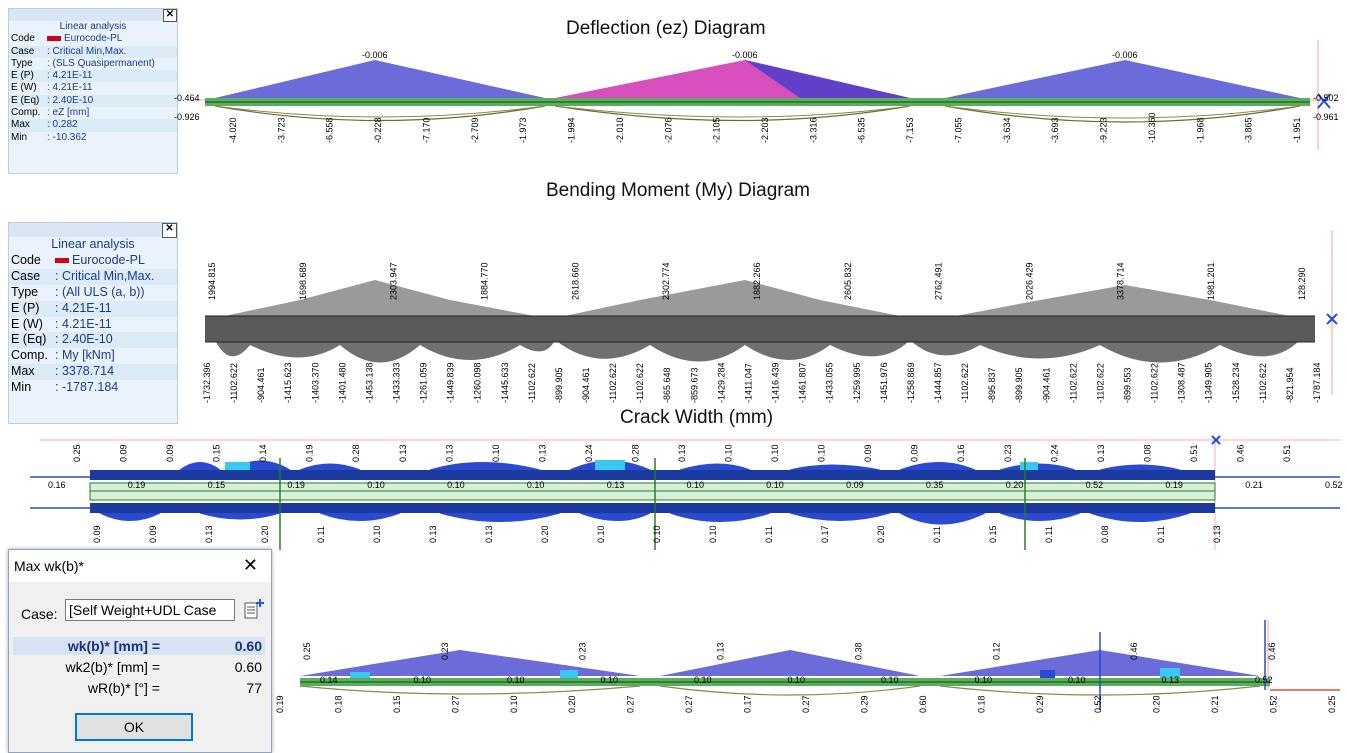  Describe the element at coordinates (150, 610) in the screenshot. I see `case-input` at that location.